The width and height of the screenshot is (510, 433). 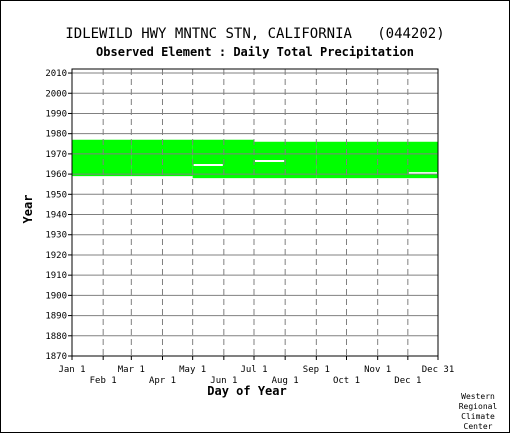 What do you see at coordinates (346, 381) in the screenshot?
I see `x-tick-label-9: Oct 1` at bounding box center [346, 381].